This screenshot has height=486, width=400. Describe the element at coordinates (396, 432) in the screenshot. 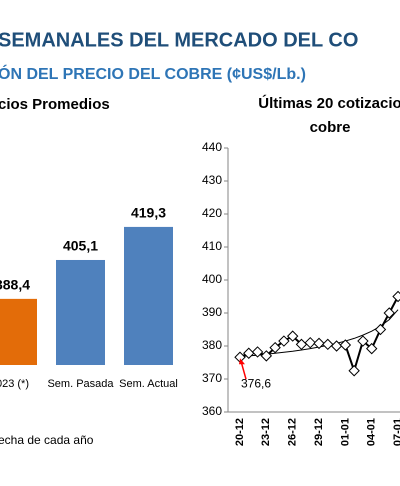

I see `x-tick-label: 07-01` at that location.